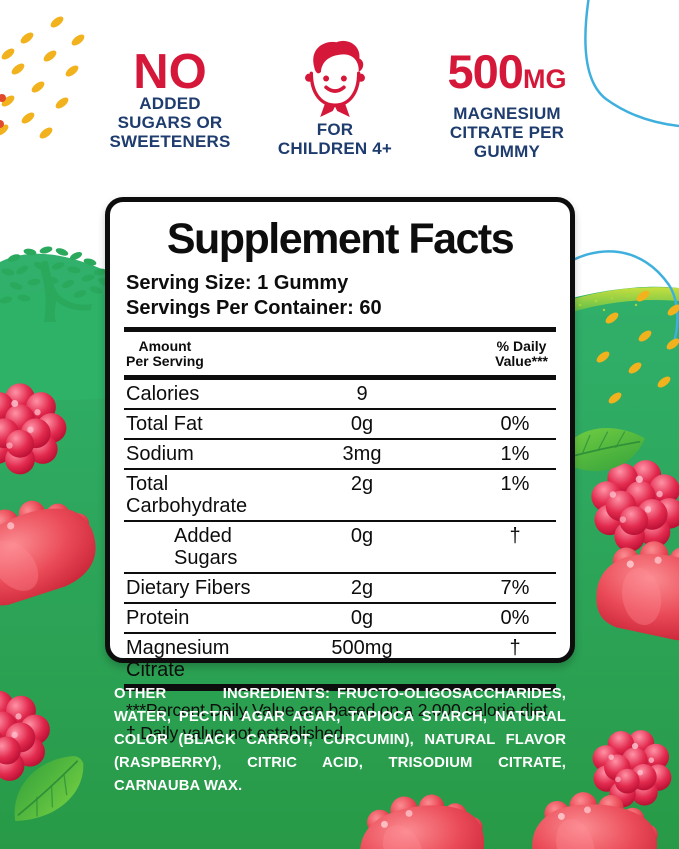 This screenshot has width=679, height=849. I want to click on children-line1: FOR, so click(335, 129).